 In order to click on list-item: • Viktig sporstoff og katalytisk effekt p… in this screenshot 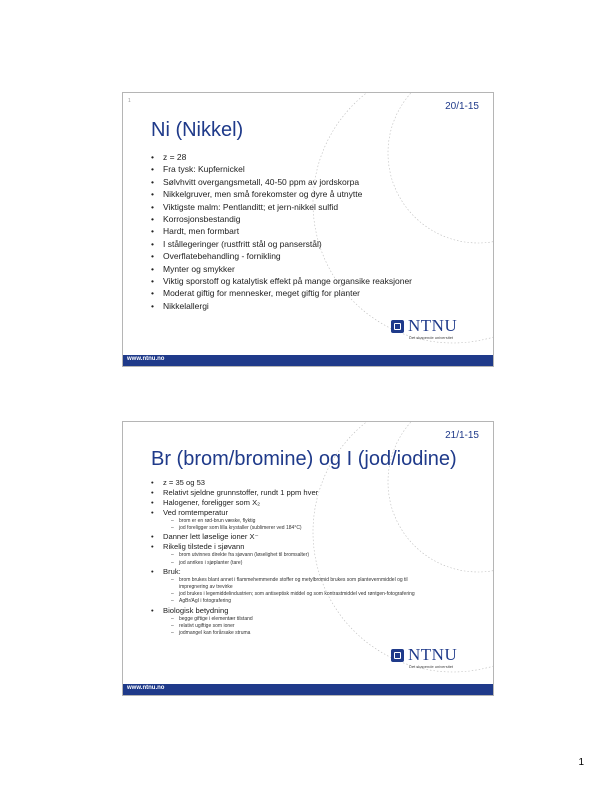, I will do `click(281, 281)`.